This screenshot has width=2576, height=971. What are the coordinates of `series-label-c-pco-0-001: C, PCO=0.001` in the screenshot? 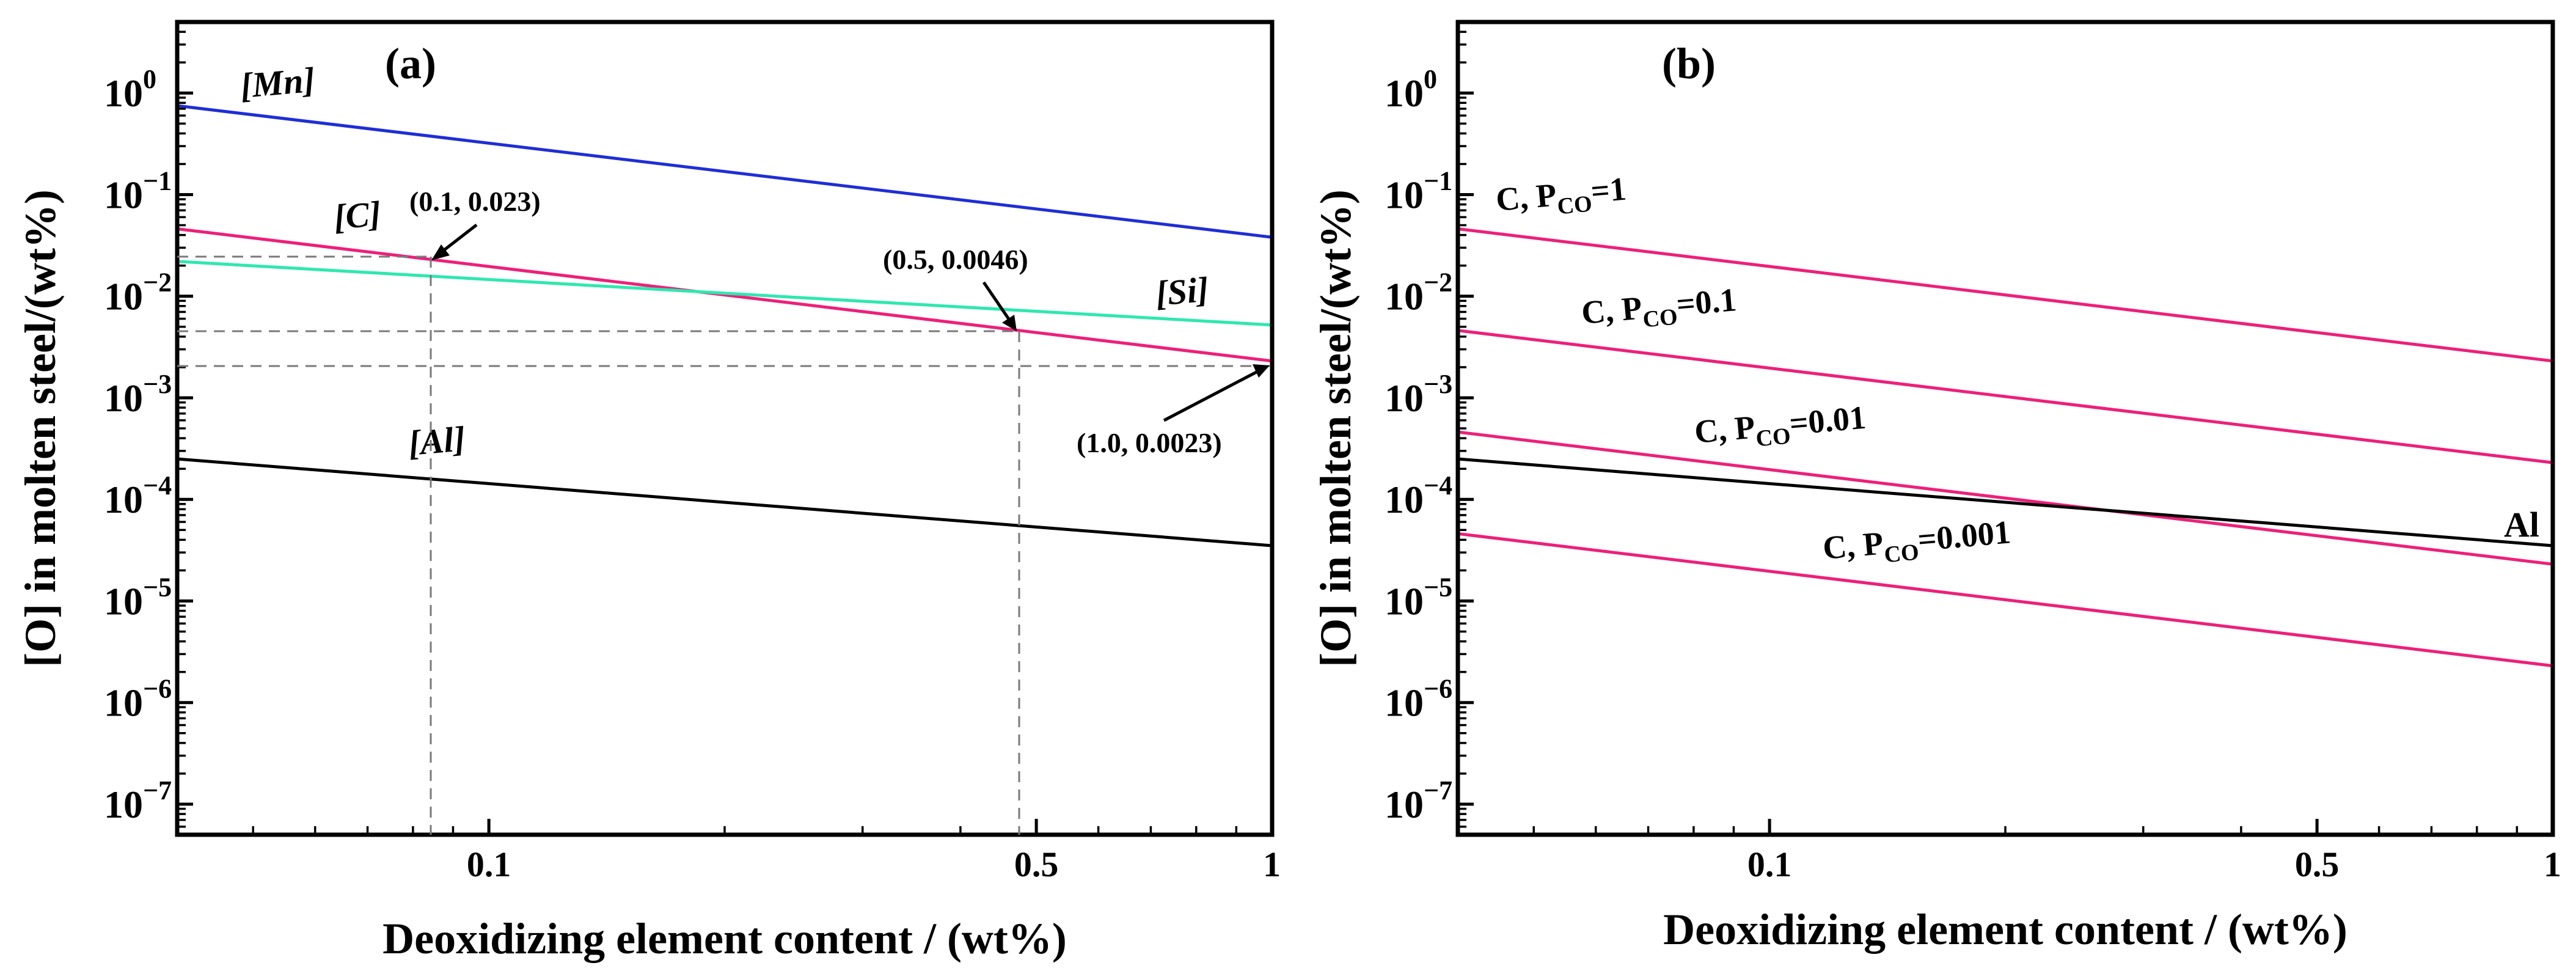 It's located at (1917, 543).